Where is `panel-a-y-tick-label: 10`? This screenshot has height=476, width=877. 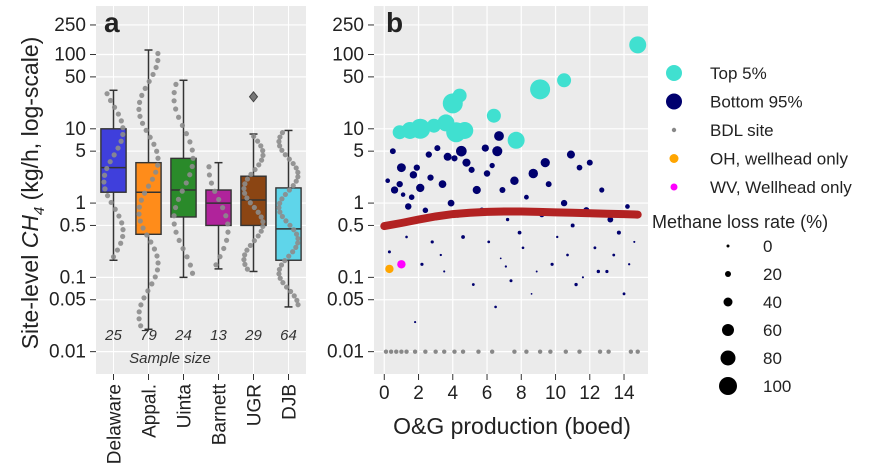 panel-a-y-tick-label: 10 is located at coordinates (75, 129).